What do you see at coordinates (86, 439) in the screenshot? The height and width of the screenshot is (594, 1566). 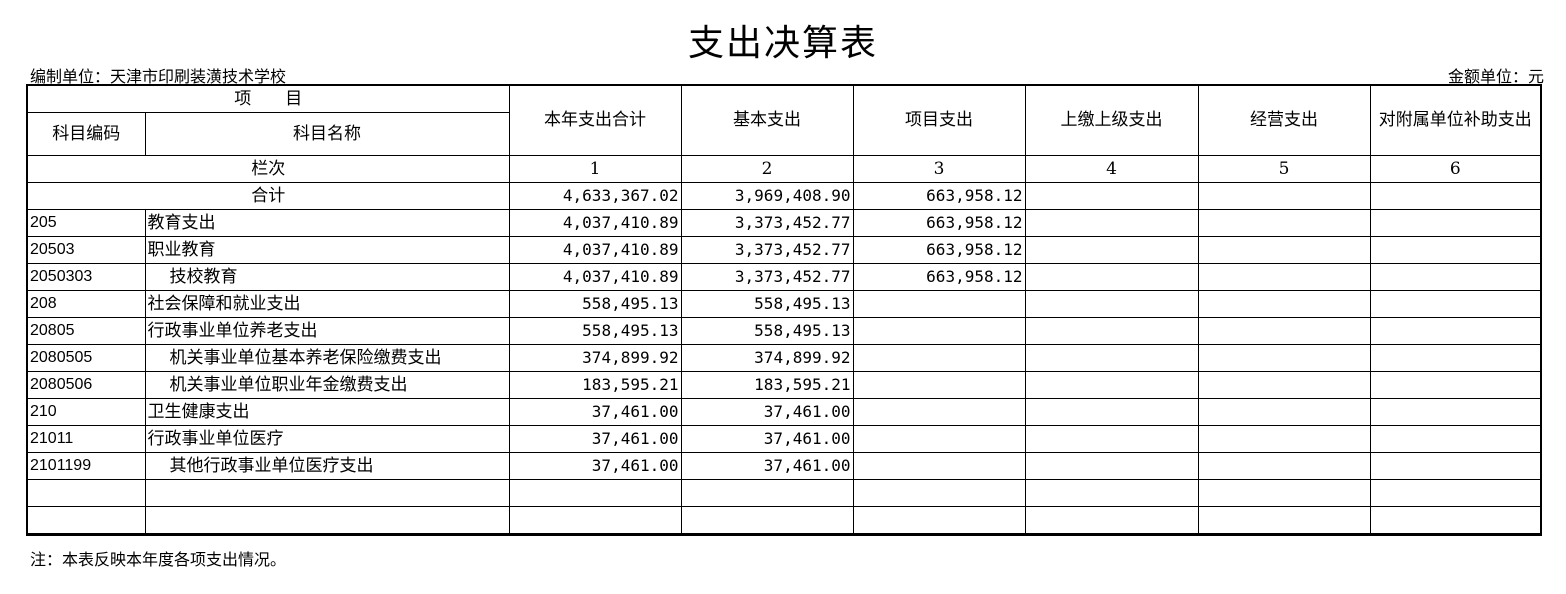 I see `subject-code: 21011` at bounding box center [86, 439].